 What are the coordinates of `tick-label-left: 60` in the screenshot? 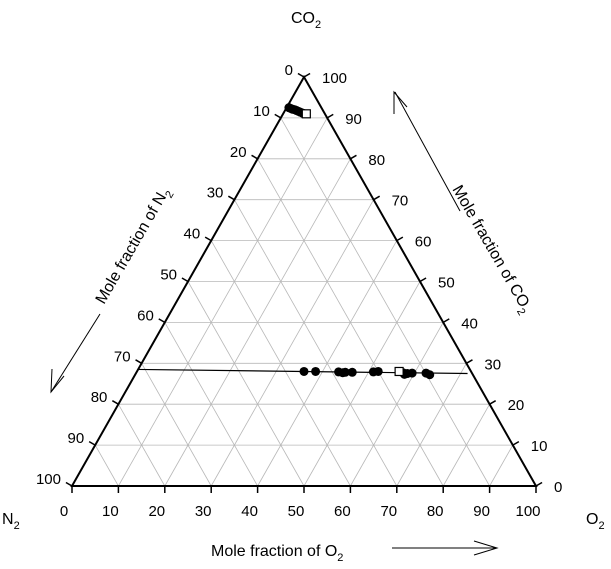 It's located at (145, 315).